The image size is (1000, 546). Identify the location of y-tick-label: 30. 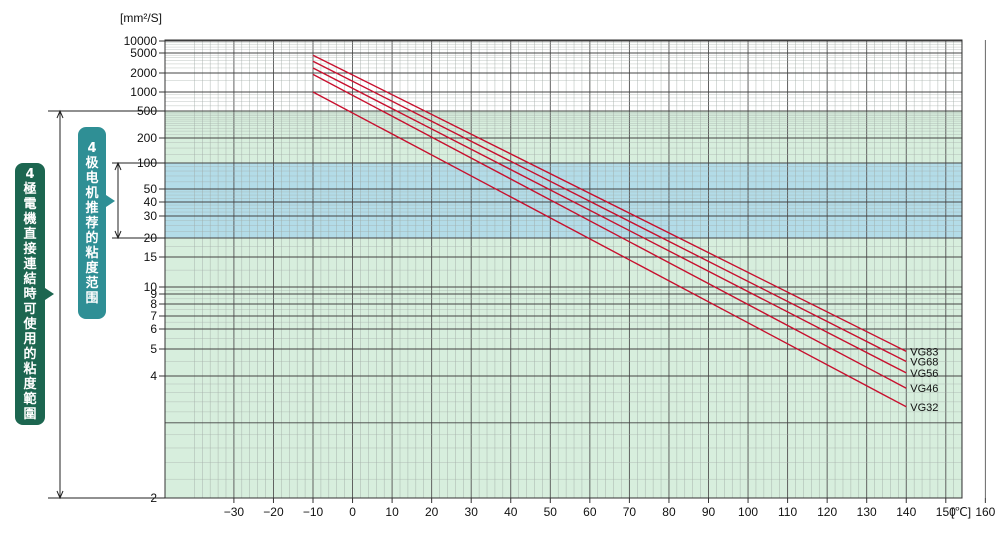
(151, 216).